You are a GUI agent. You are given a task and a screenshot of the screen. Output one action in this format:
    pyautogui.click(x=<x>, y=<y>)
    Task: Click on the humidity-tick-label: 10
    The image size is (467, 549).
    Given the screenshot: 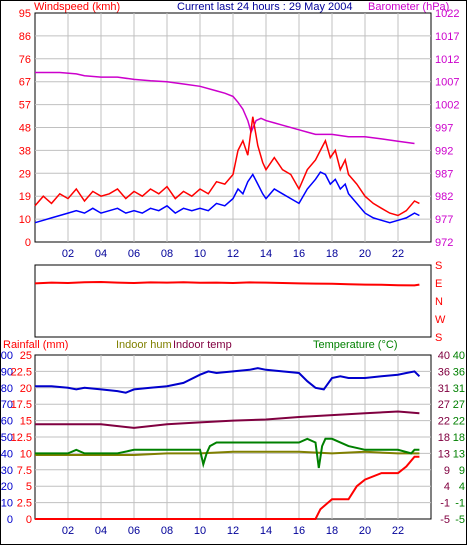 What is the action you would take?
    pyautogui.click(x=7, y=504)
    